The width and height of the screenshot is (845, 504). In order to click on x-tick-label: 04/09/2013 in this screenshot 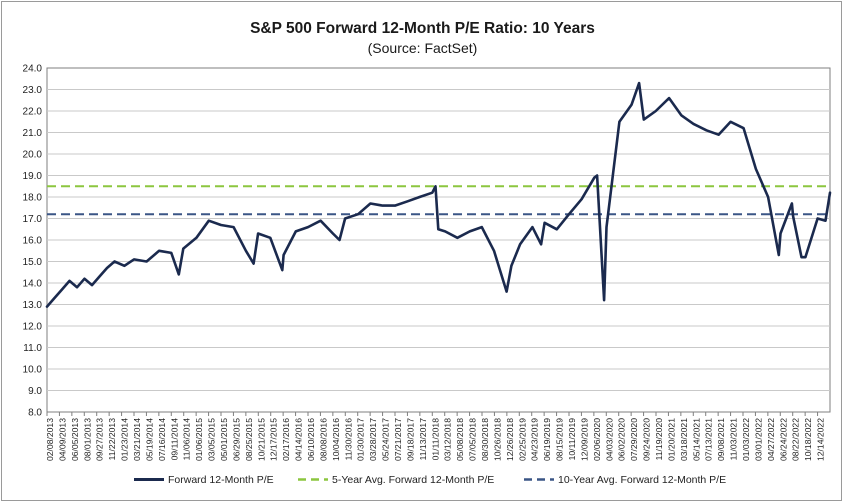, I will do `click(62, 439)`.